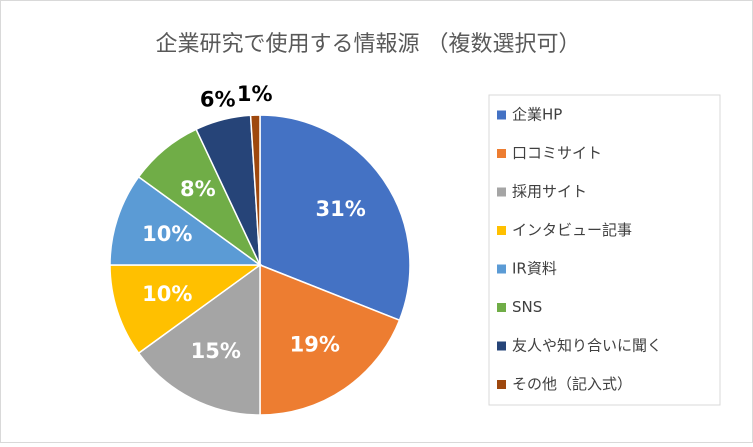 This screenshot has height=447, width=753. What do you see at coordinates (572, 384) in the screenshot?
I see `legend-label: その他（記入式）` at bounding box center [572, 384].